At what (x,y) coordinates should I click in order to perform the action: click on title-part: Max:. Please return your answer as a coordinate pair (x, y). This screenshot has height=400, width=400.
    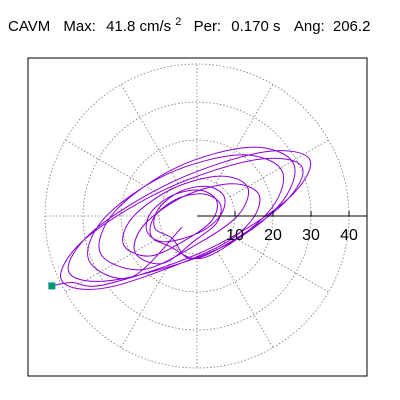
    Looking at the image, I should click on (79, 26).